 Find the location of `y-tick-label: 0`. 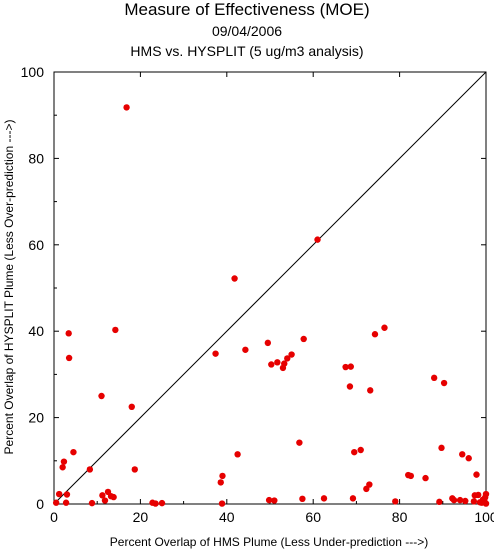

y-tick-label: 0 is located at coordinates (40, 504).